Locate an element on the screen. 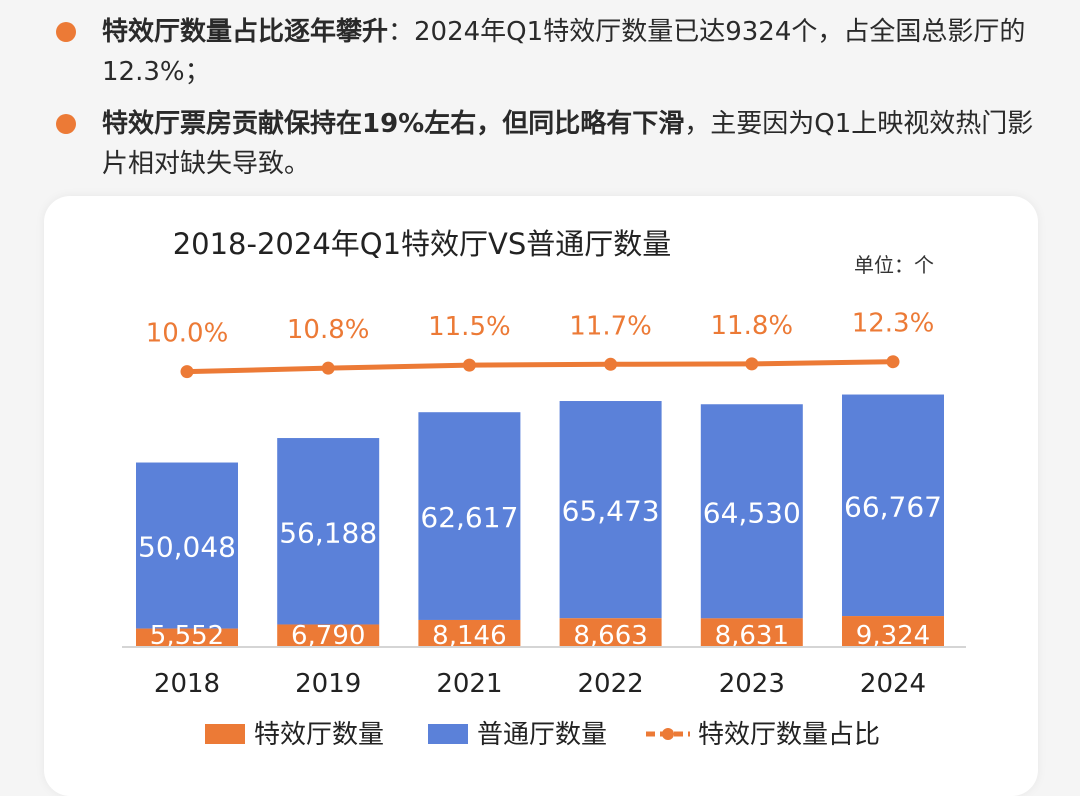  legend-swatch-special is located at coordinates (225, 734).